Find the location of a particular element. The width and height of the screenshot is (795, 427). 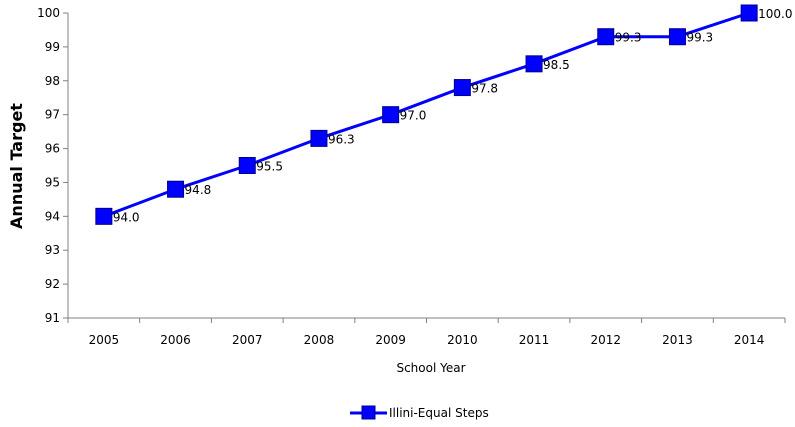

data-label: 95.5 is located at coordinates (269, 167).